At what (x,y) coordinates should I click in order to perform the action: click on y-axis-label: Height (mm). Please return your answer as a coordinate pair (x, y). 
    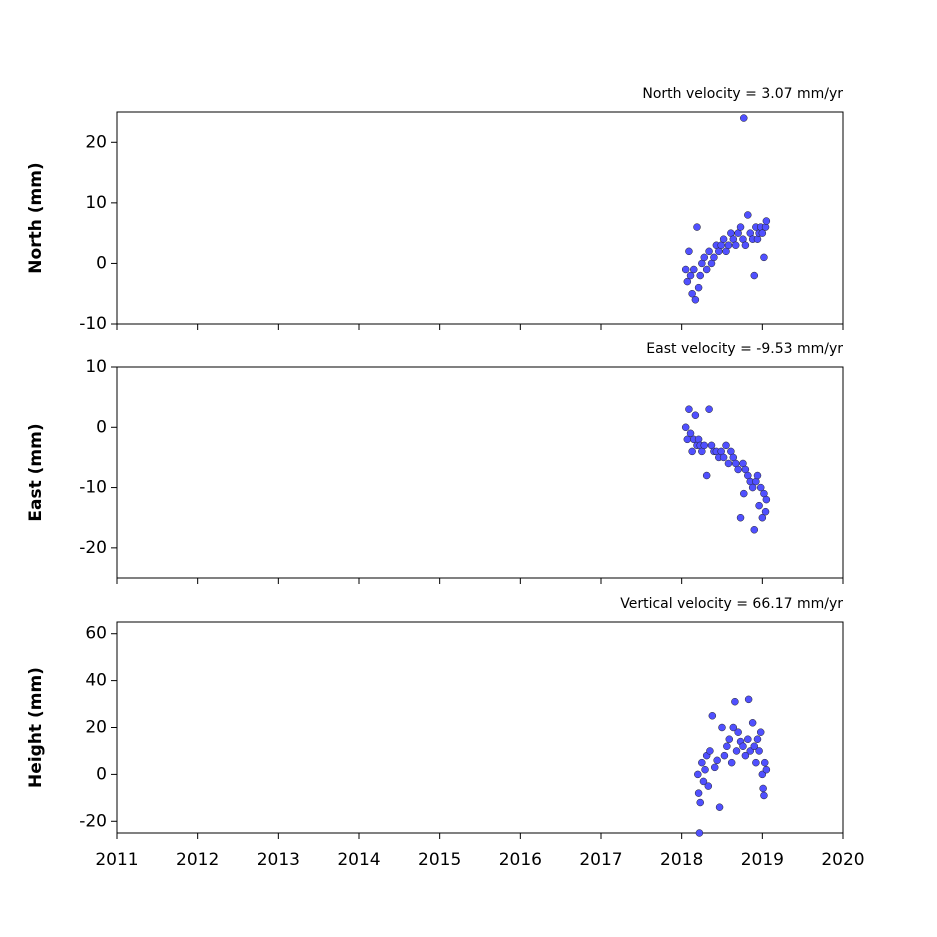
    Looking at the image, I should click on (36, 727).